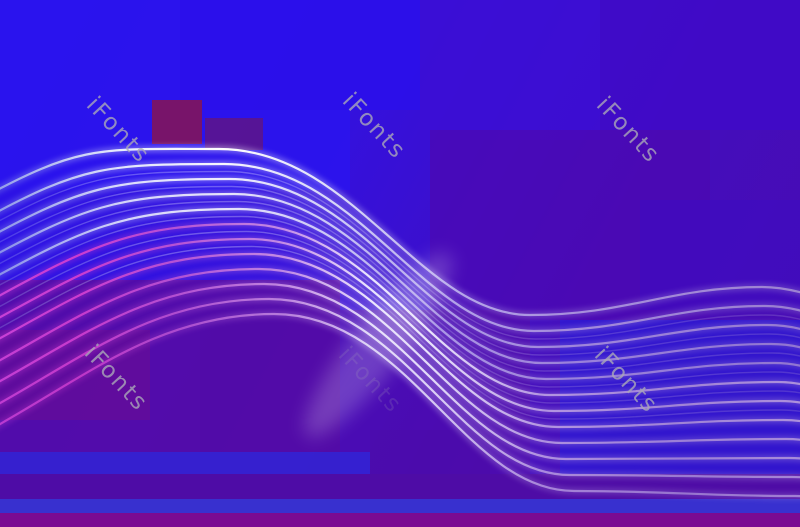 The height and width of the screenshot is (527, 800). I want to click on bottom-color-bands, so click(400, 500).